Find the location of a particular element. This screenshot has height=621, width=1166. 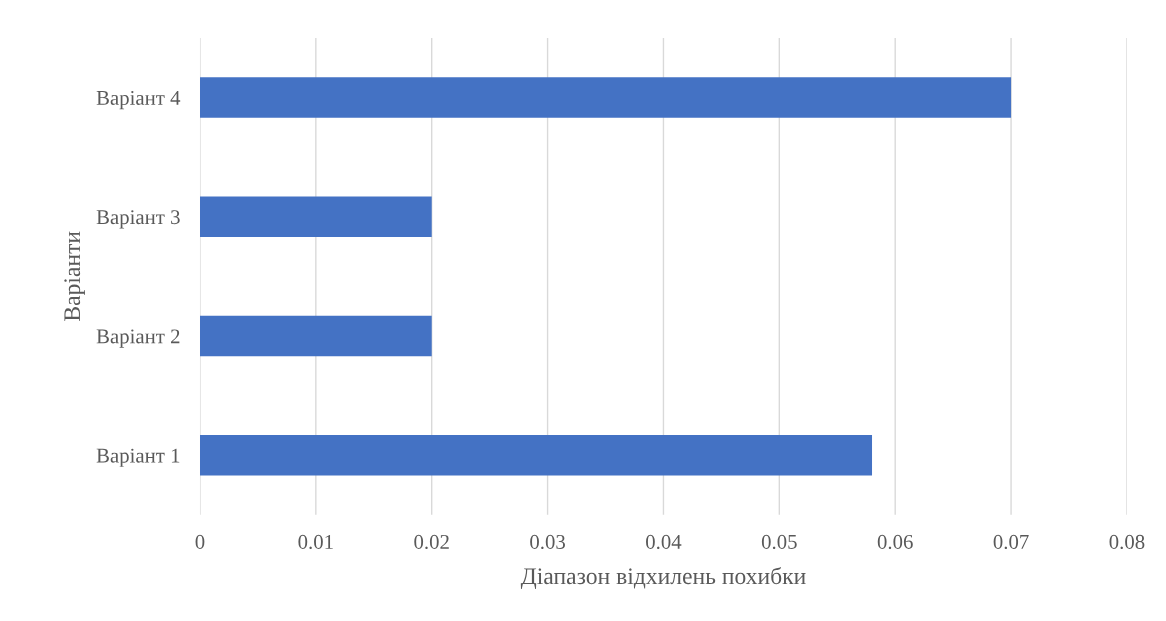

x-tick-label: 0.08 is located at coordinates (1127, 542).